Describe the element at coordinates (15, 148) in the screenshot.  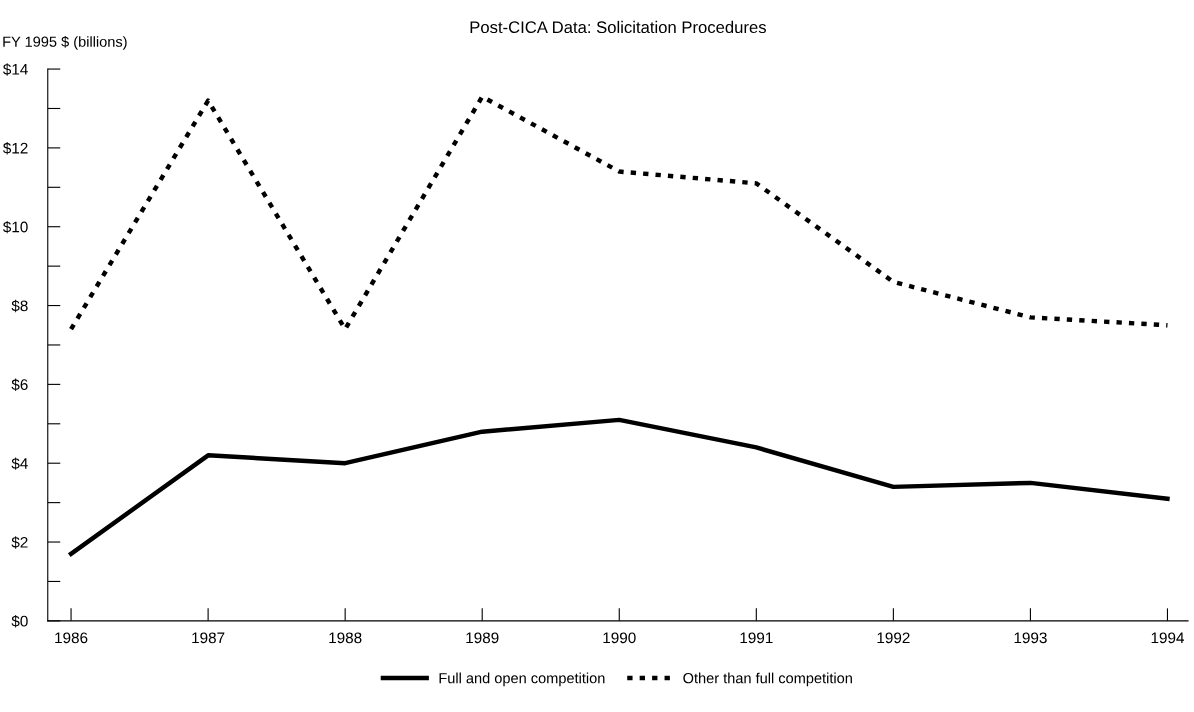
I see `y-tick-label: $12` at that location.